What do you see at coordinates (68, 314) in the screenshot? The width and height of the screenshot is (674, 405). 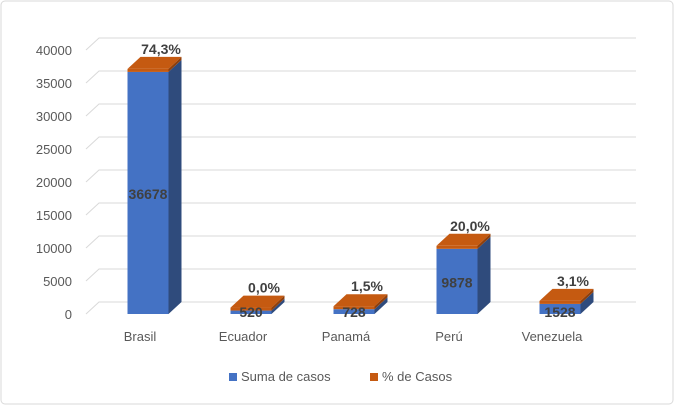 I see `y-tick-label: 0` at bounding box center [68, 314].